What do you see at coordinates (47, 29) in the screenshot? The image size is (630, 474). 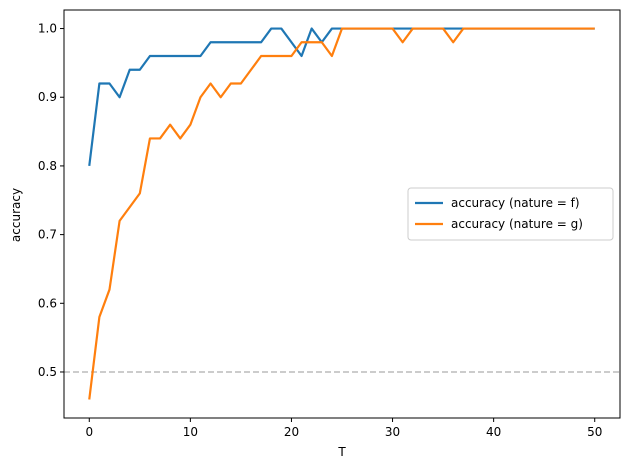 I see `y-tick-label: 1.0` at bounding box center [47, 29].